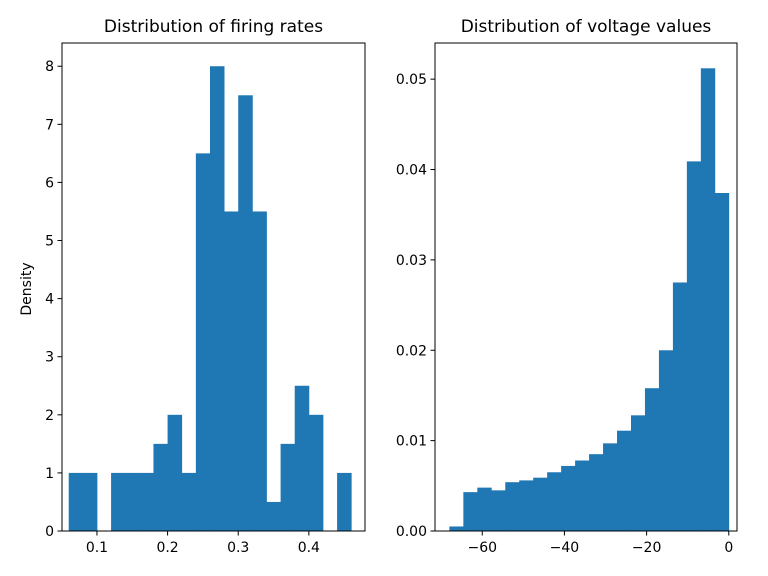 Image resolution: width=768 pixels, height=576 pixels. What do you see at coordinates (49, 183) in the screenshot?
I see `y-tick-label: 6` at bounding box center [49, 183].